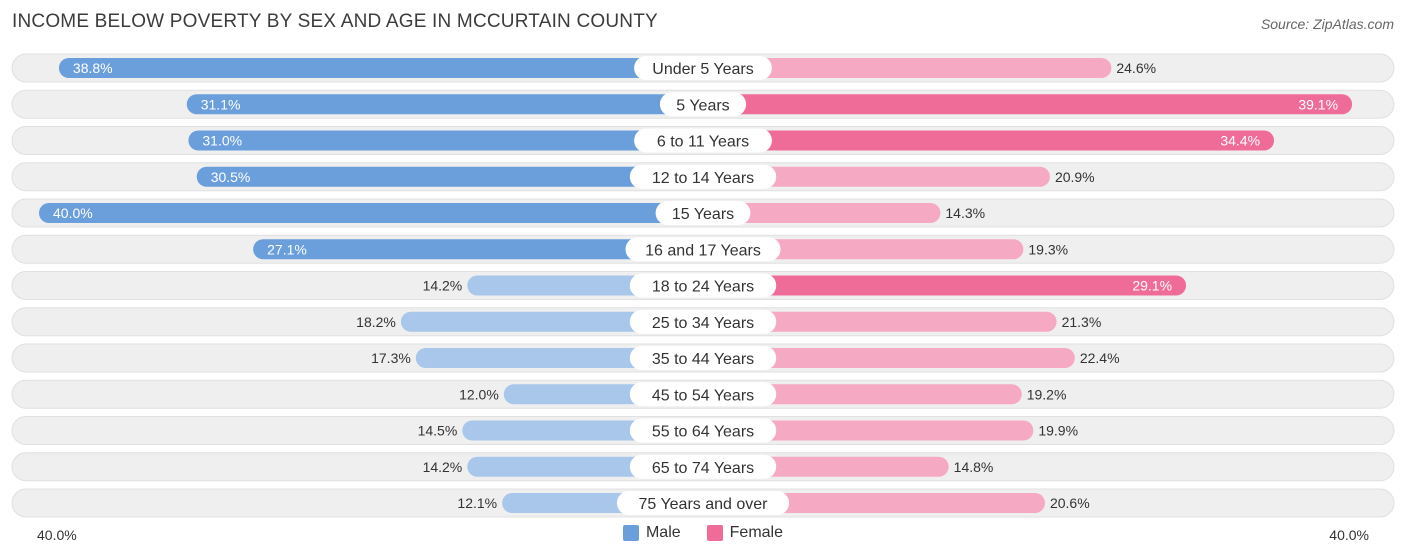 The width and height of the screenshot is (1406, 559). I want to click on male-value-label-75-years-and-over: 12.1%, so click(477, 503).